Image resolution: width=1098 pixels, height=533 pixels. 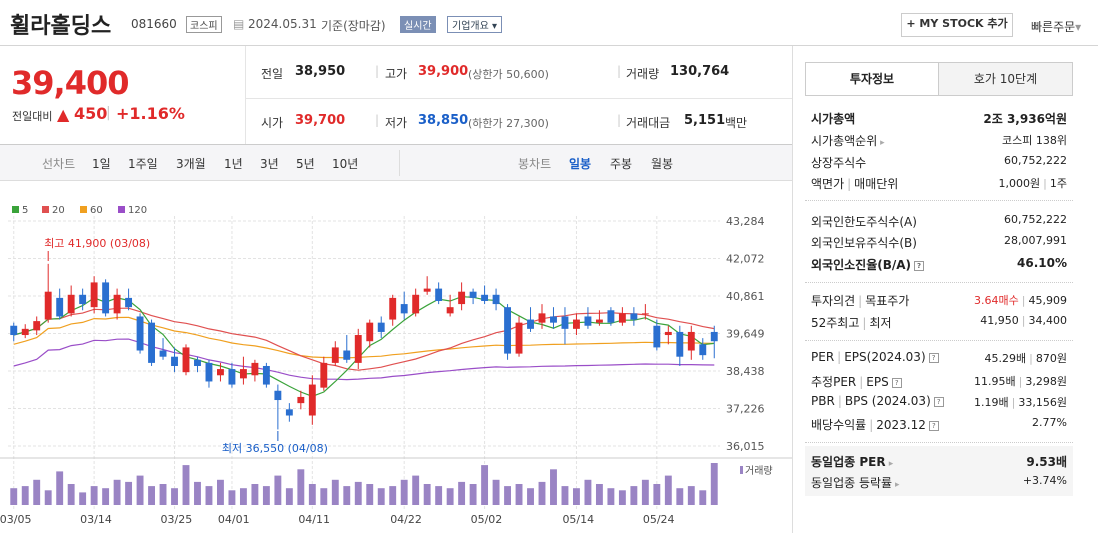 I want to click on y-tick-label: 42,072, so click(x=745, y=259).